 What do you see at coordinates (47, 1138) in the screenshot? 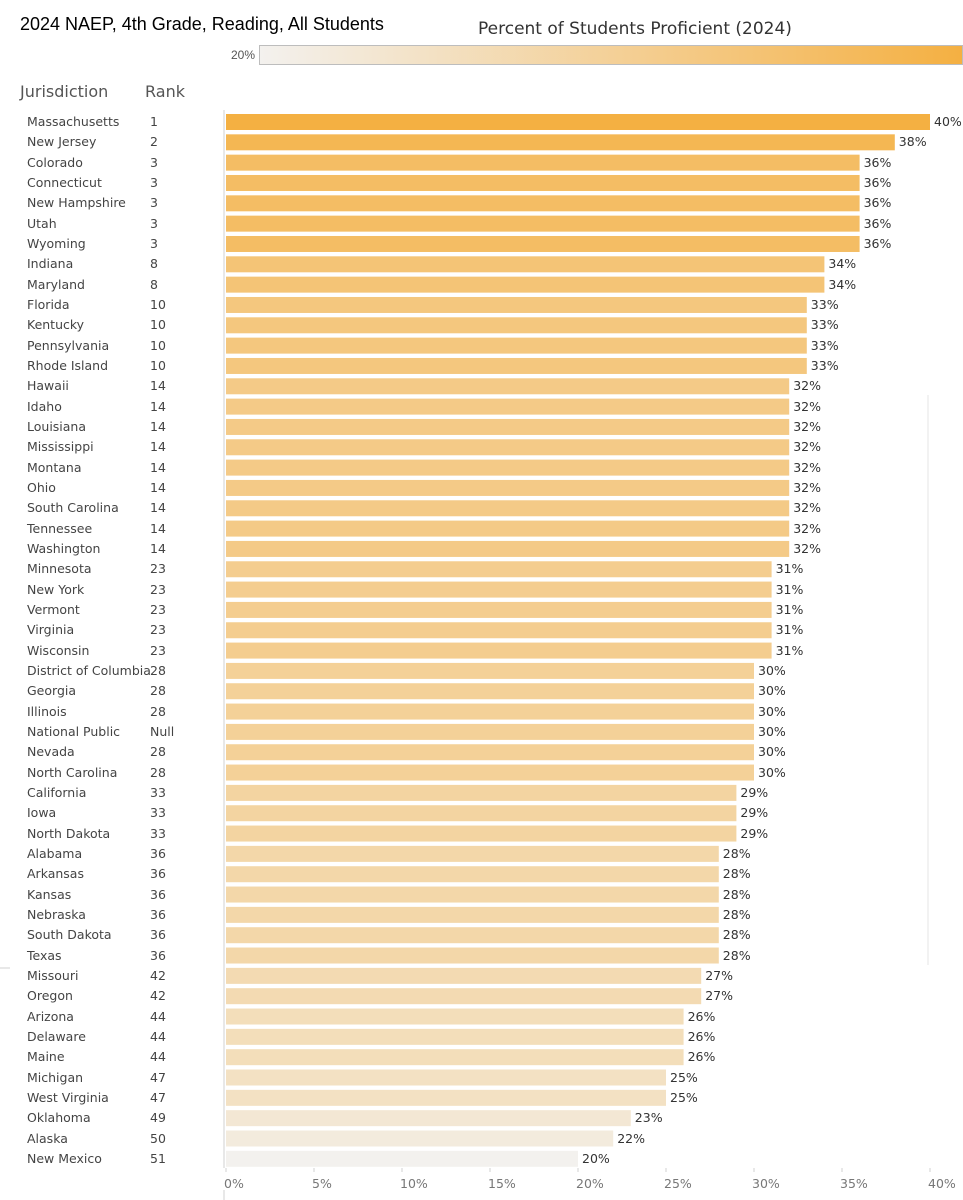
I see `jurisdiction-label: Alaska` at bounding box center [47, 1138].